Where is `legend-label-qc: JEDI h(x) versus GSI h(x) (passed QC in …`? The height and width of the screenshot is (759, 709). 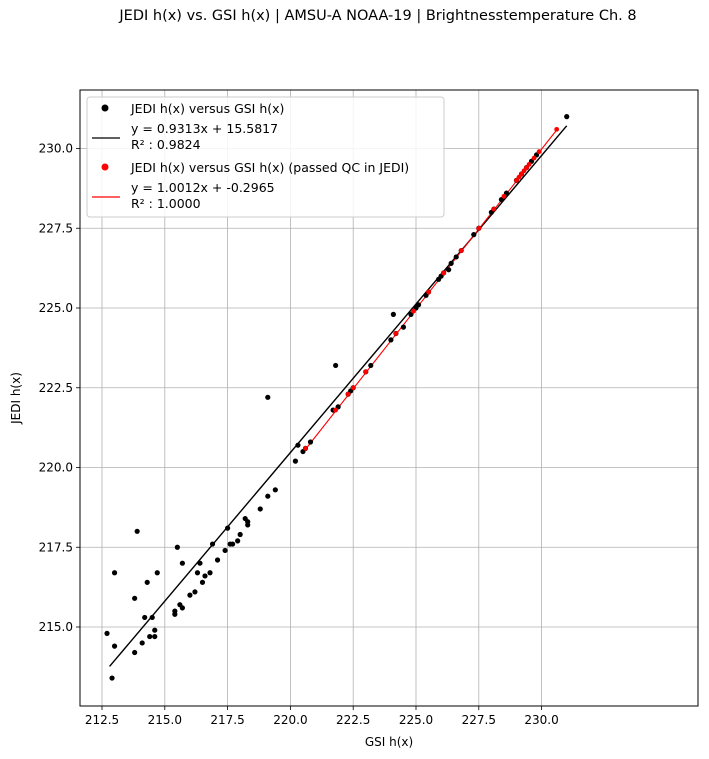 legend-label-qc: JEDI h(x) versus GSI h(x) (passed QC in … is located at coordinates (269, 167).